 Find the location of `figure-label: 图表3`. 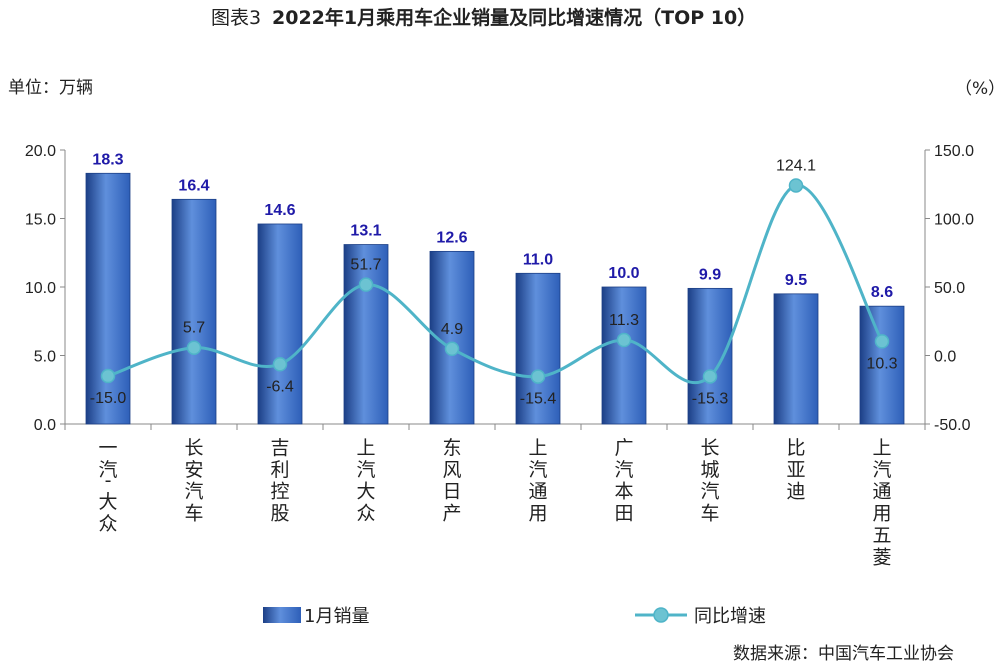

figure-label: 图表3 is located at coordinates (236, 18).